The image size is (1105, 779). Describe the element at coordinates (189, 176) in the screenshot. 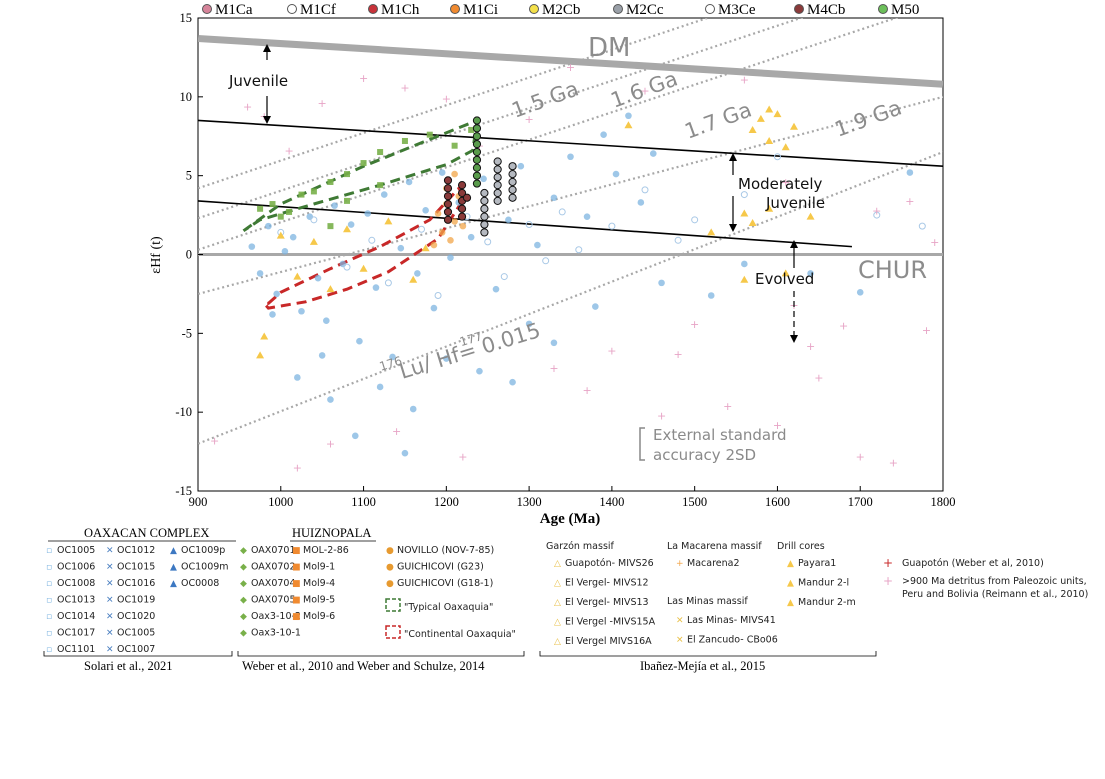

I see `y-tick-label: 5` at that location.